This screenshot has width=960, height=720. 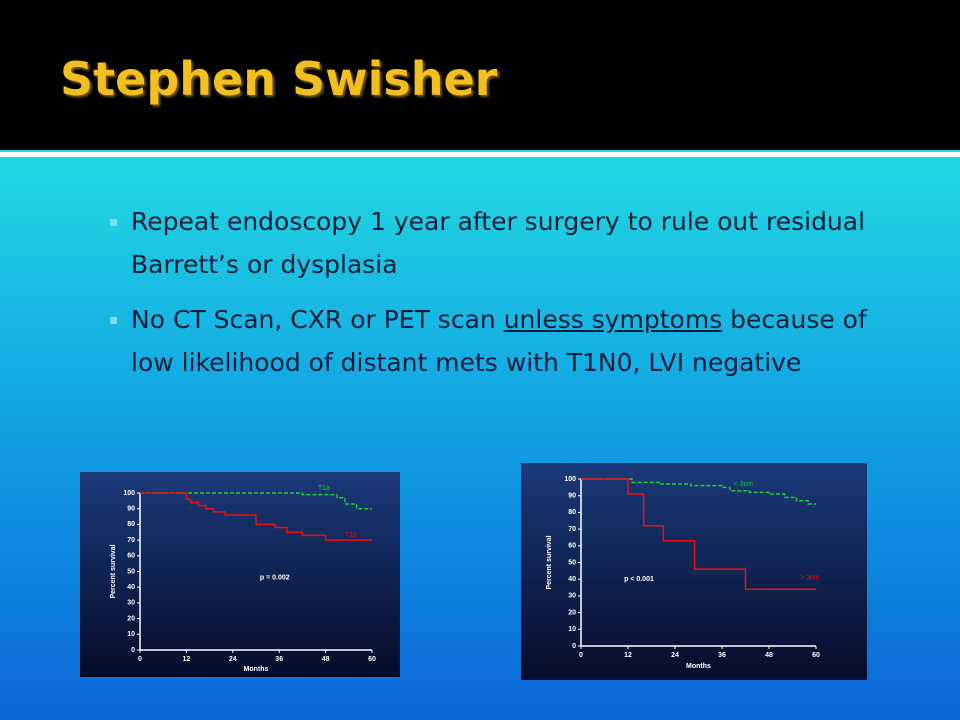 I want to click on bullet-text: No CT Scan, CXR or PET scan, so click(x=317, y=319).